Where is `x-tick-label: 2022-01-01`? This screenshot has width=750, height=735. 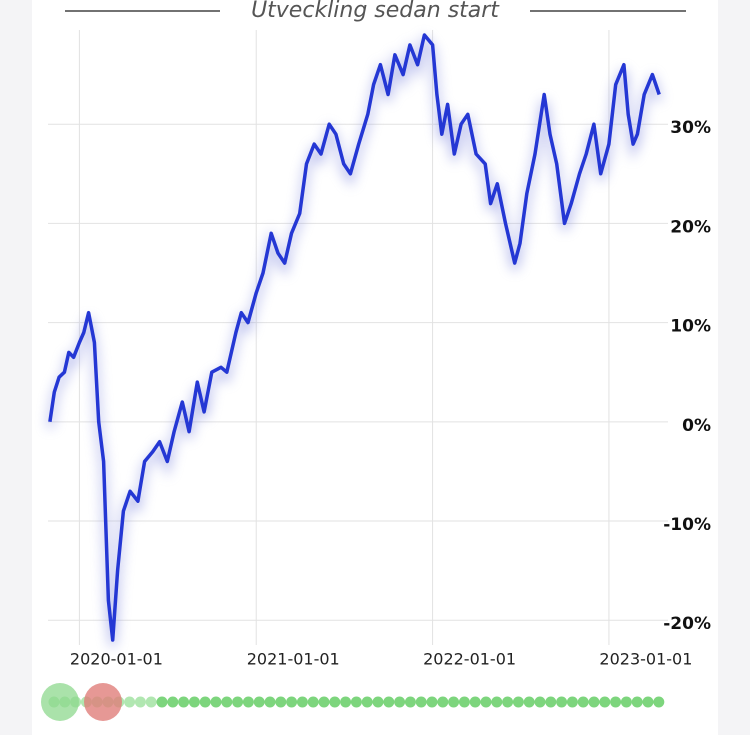 x-tick-label: 2022-01-01 is located at coordinates (469, 659).